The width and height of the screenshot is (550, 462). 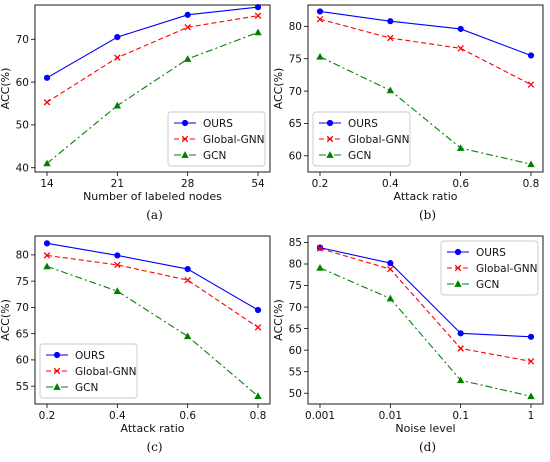 I want to click on y-tick-label: 65, so click(x=295, y=124).